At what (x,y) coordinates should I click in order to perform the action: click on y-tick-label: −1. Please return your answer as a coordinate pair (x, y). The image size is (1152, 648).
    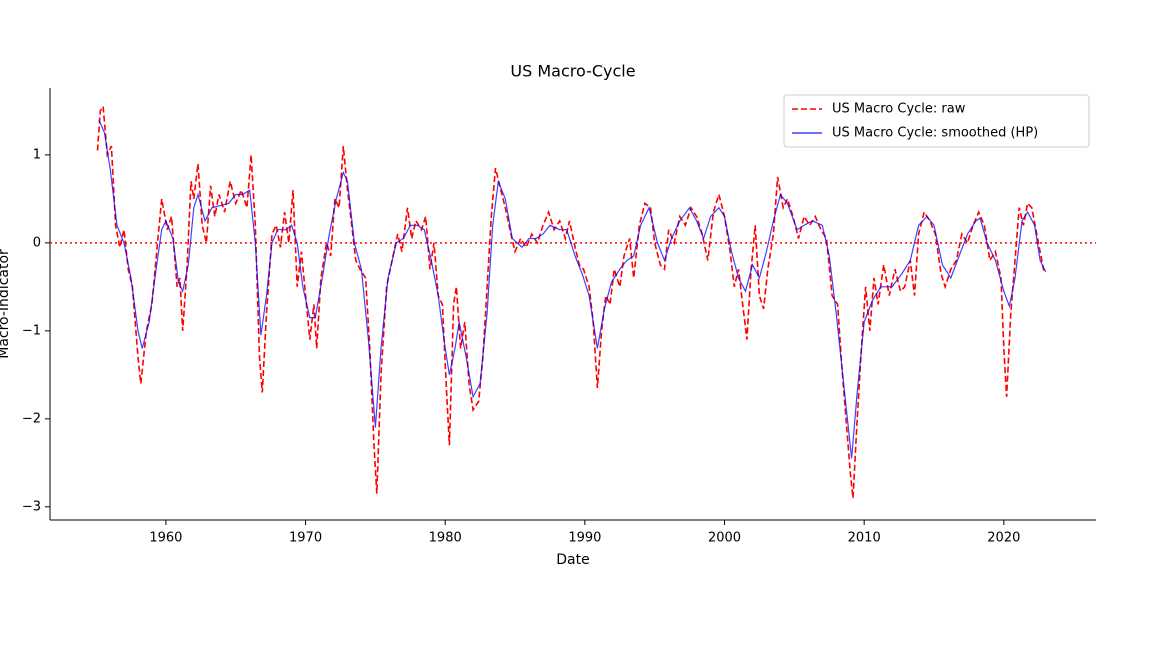
    Looking at the image, I should click on (31, 330).